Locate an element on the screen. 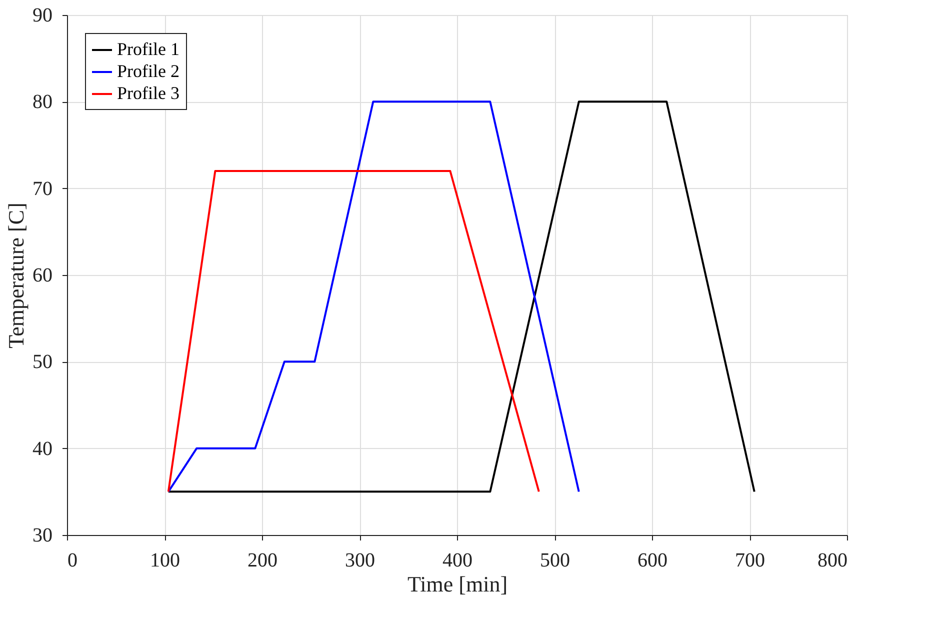 The height and width of the screenshot is (626, 928). x-tick-label: 0 is located at coordinates (73, 561).